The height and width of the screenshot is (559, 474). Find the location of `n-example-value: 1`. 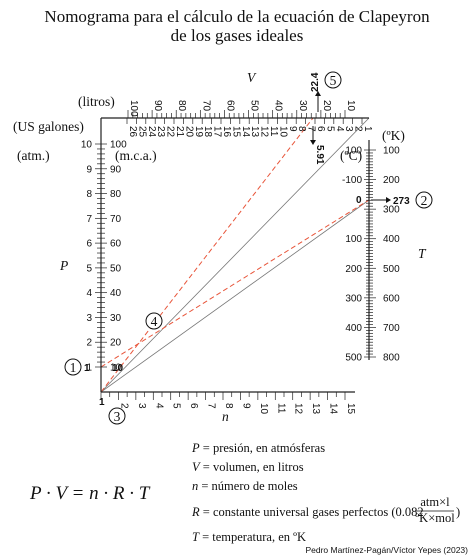

n-example-value: 1 is located at coordinates (102, 402).